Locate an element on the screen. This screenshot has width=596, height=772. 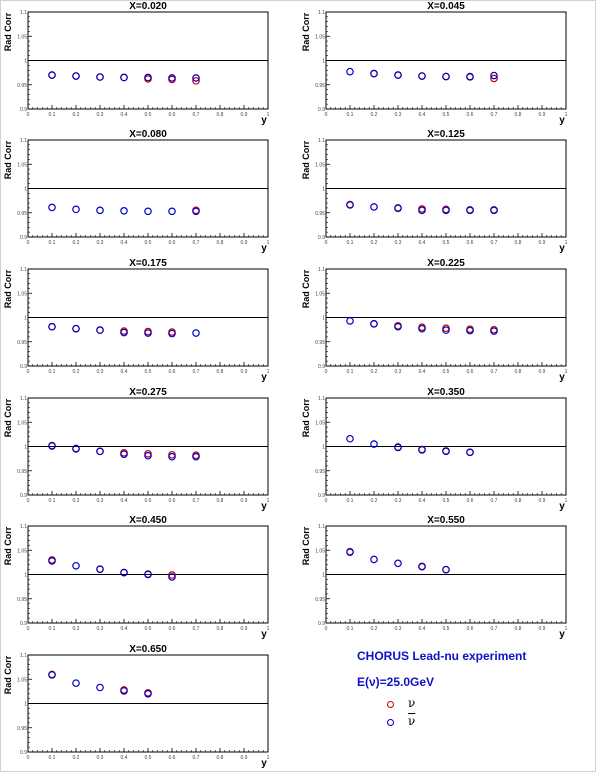
legend-item-nu: ν is located at coordinates (440, 704).